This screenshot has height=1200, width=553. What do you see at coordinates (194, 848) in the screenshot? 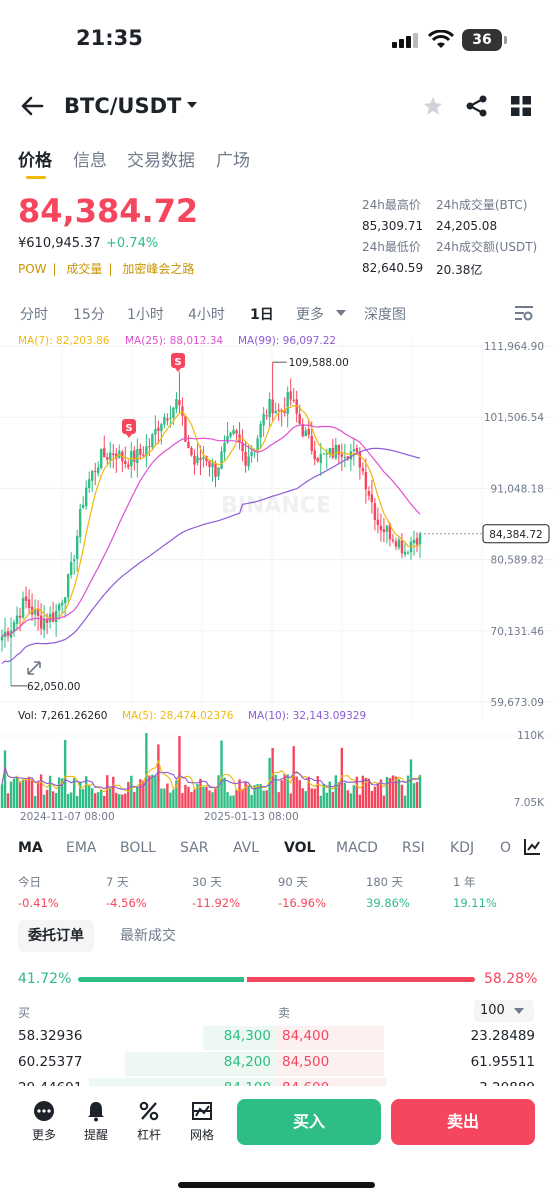
I see `indicator-sar: SAR` at bounding box center [194, 848].